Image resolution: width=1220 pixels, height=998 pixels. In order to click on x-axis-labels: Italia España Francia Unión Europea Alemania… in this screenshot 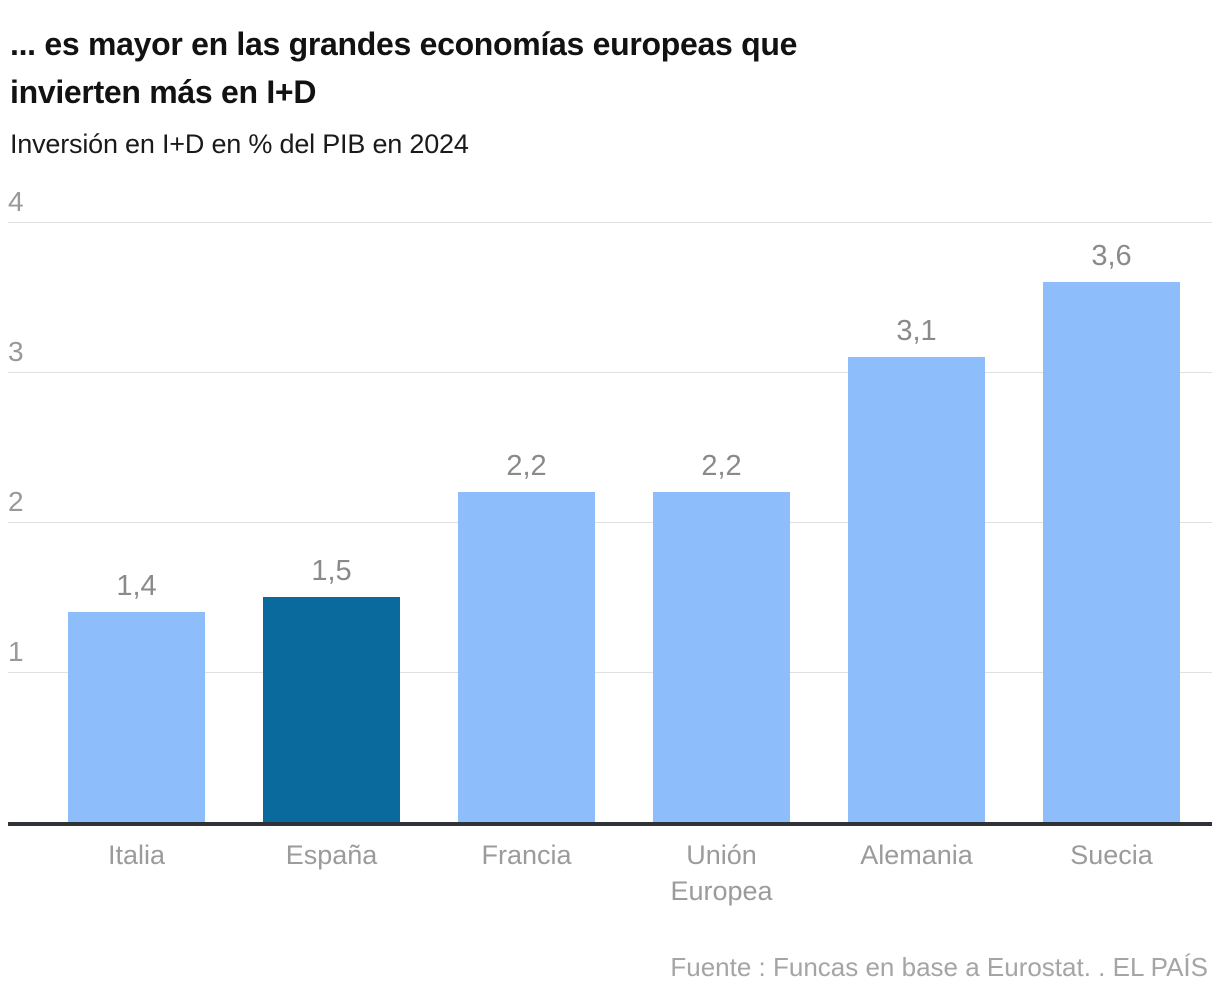, I will do `click(640, 867)`.